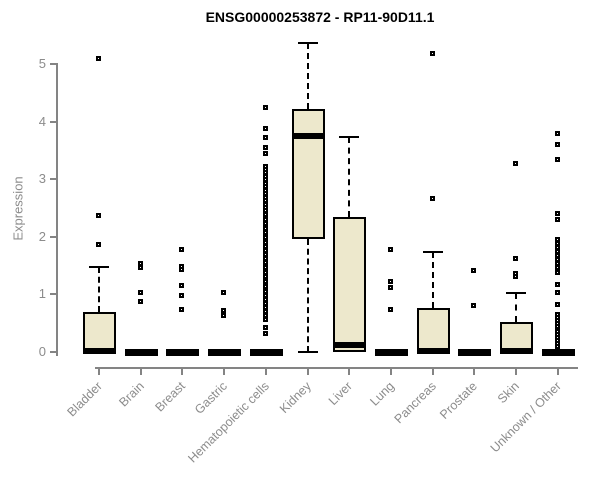 The width and height of the screenshot is (600, 500). What do you see at coordinates (42, 294) in the screenshot?
I see `y-tick-label: 1` at bounding box center [42, 294].